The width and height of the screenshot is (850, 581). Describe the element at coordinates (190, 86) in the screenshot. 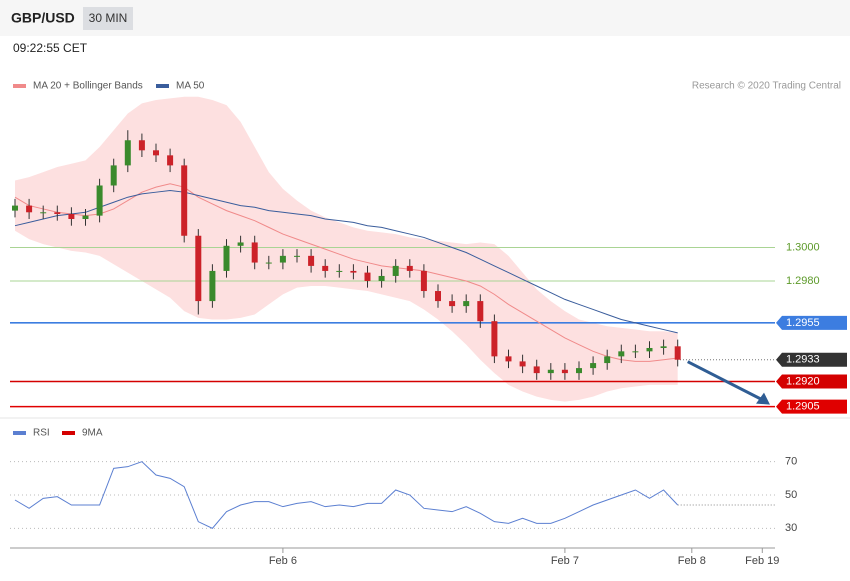

I see `legend-label: MA 50` at that location.